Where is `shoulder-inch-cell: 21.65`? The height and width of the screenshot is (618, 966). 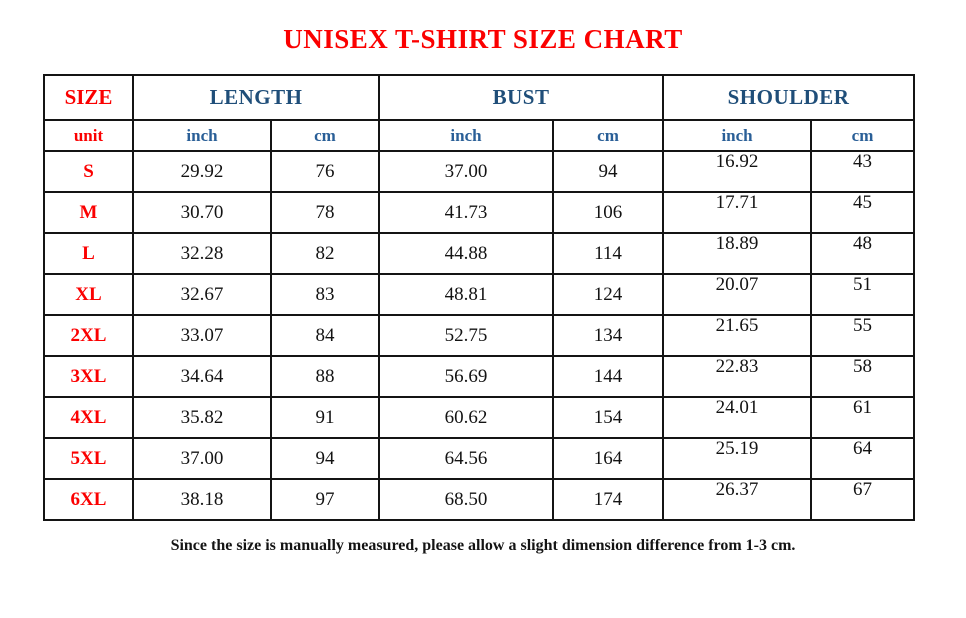
shoulder-inch-cell: 21.65 is located at coordinates (737, 335).